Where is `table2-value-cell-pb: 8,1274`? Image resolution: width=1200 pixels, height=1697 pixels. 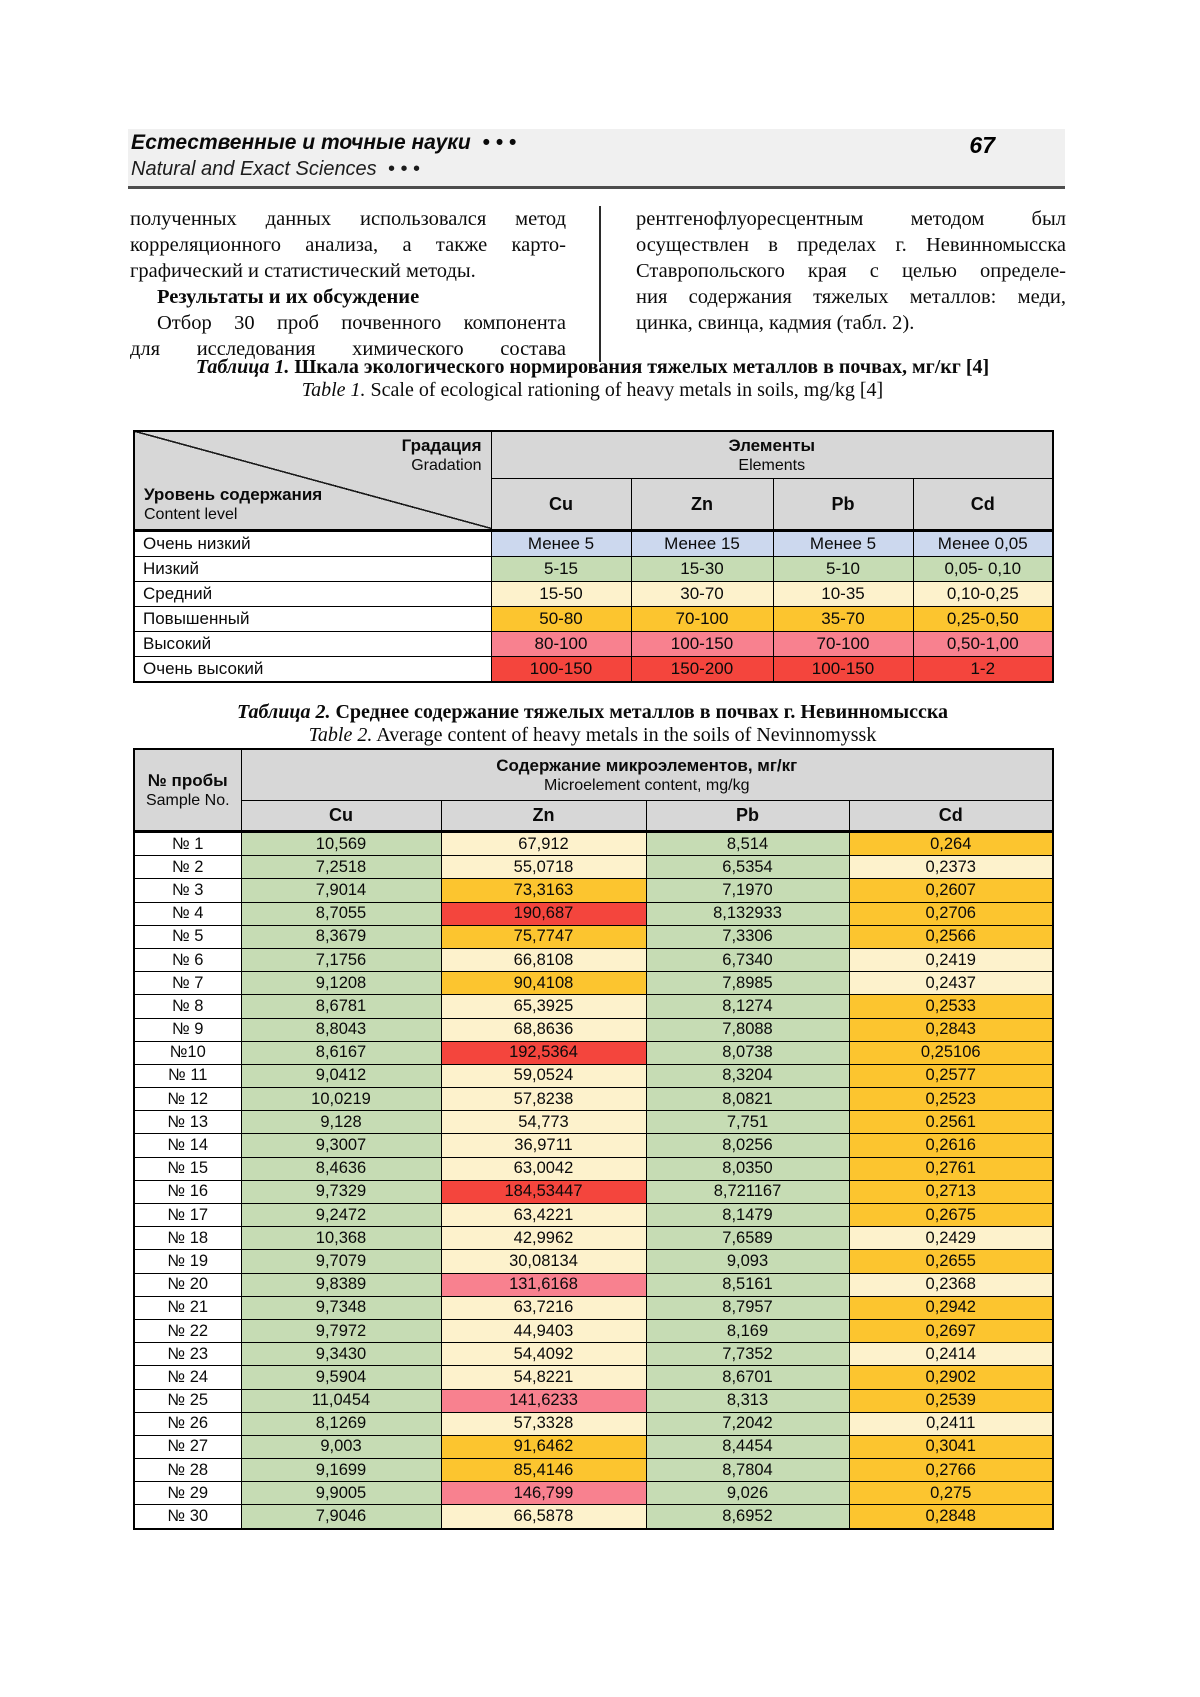
table2-value-cell-pb: 8,1274 is located at coordinates (747, 1006).